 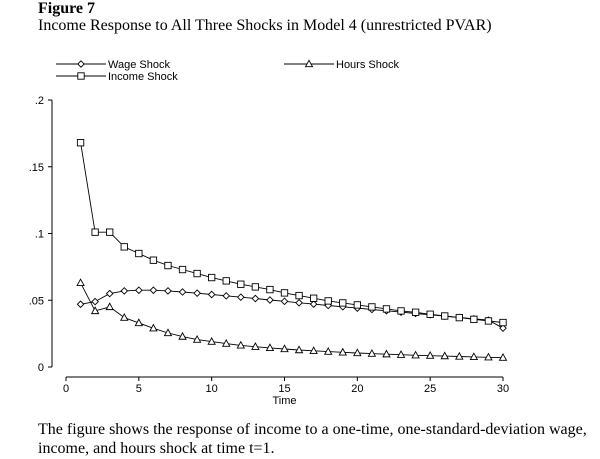 I want to click on hours-shock-series, so click(x=292, y=319).